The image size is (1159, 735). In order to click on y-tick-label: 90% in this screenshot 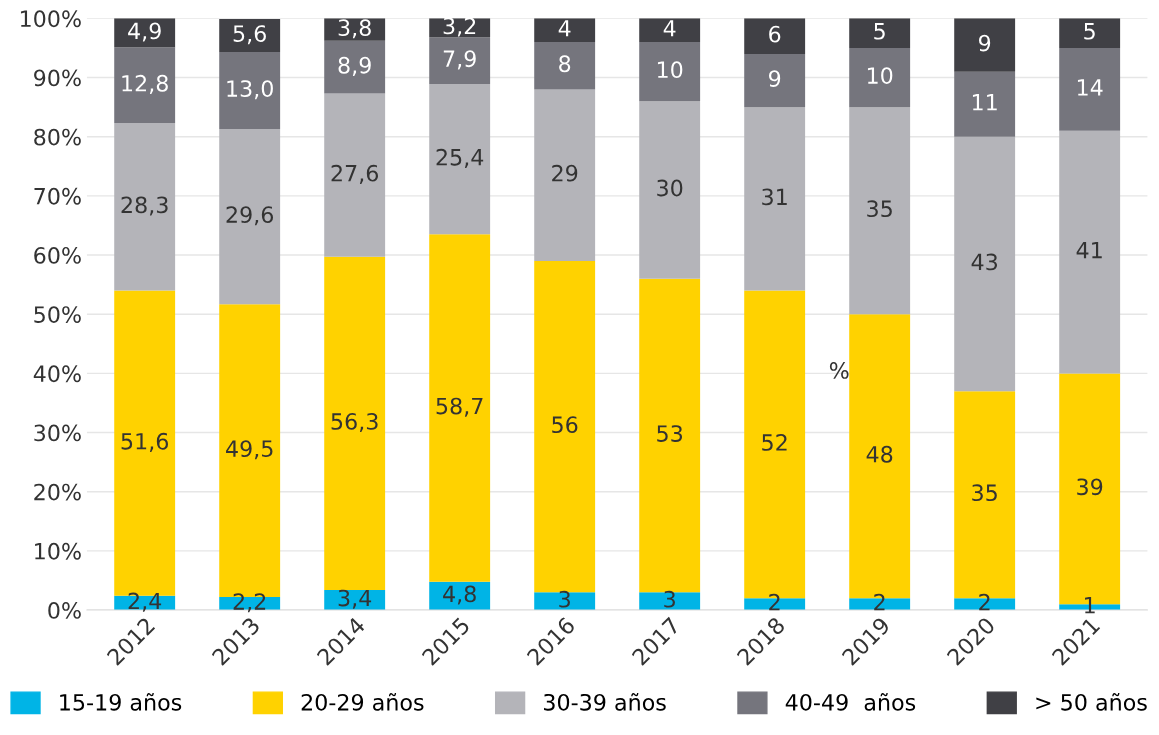, I will do `click(57, 78)`.